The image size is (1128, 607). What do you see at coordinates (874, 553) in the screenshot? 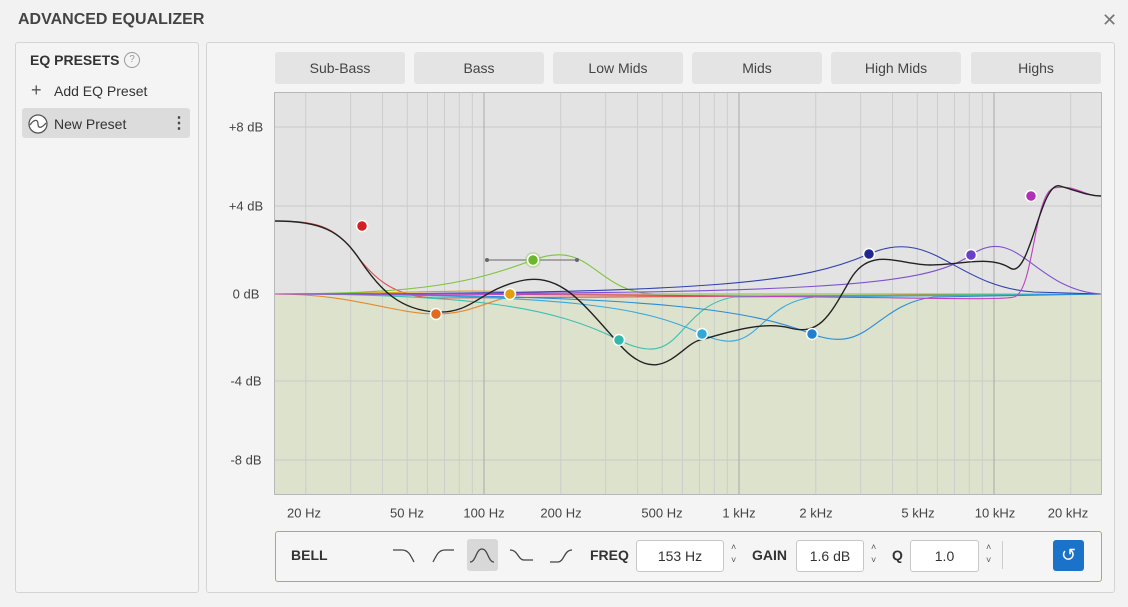
I see `gain-spinner: ˄ ˅` at bounding box center [874, 553].